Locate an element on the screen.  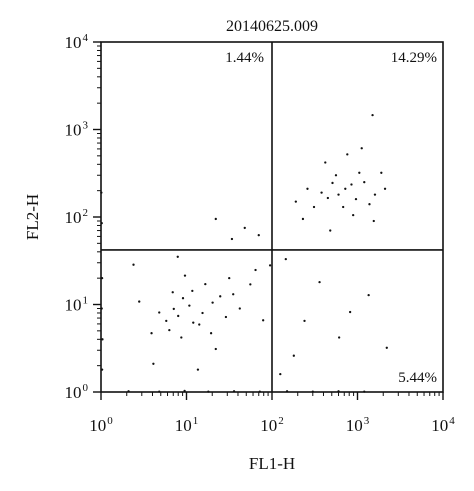
x-axis-tick-label: 10² is located at coordinates (272, 425).